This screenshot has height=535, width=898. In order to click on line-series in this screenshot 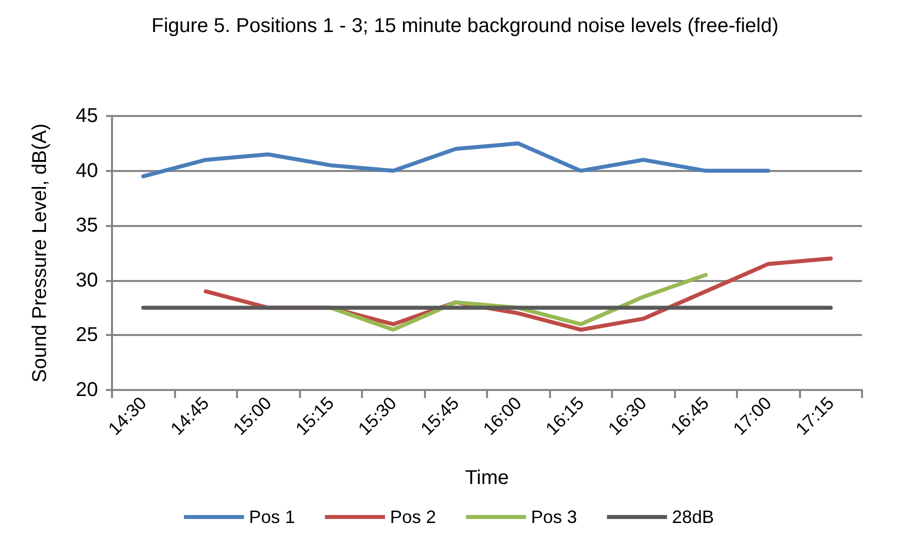, I will do `click(455, 159)`.